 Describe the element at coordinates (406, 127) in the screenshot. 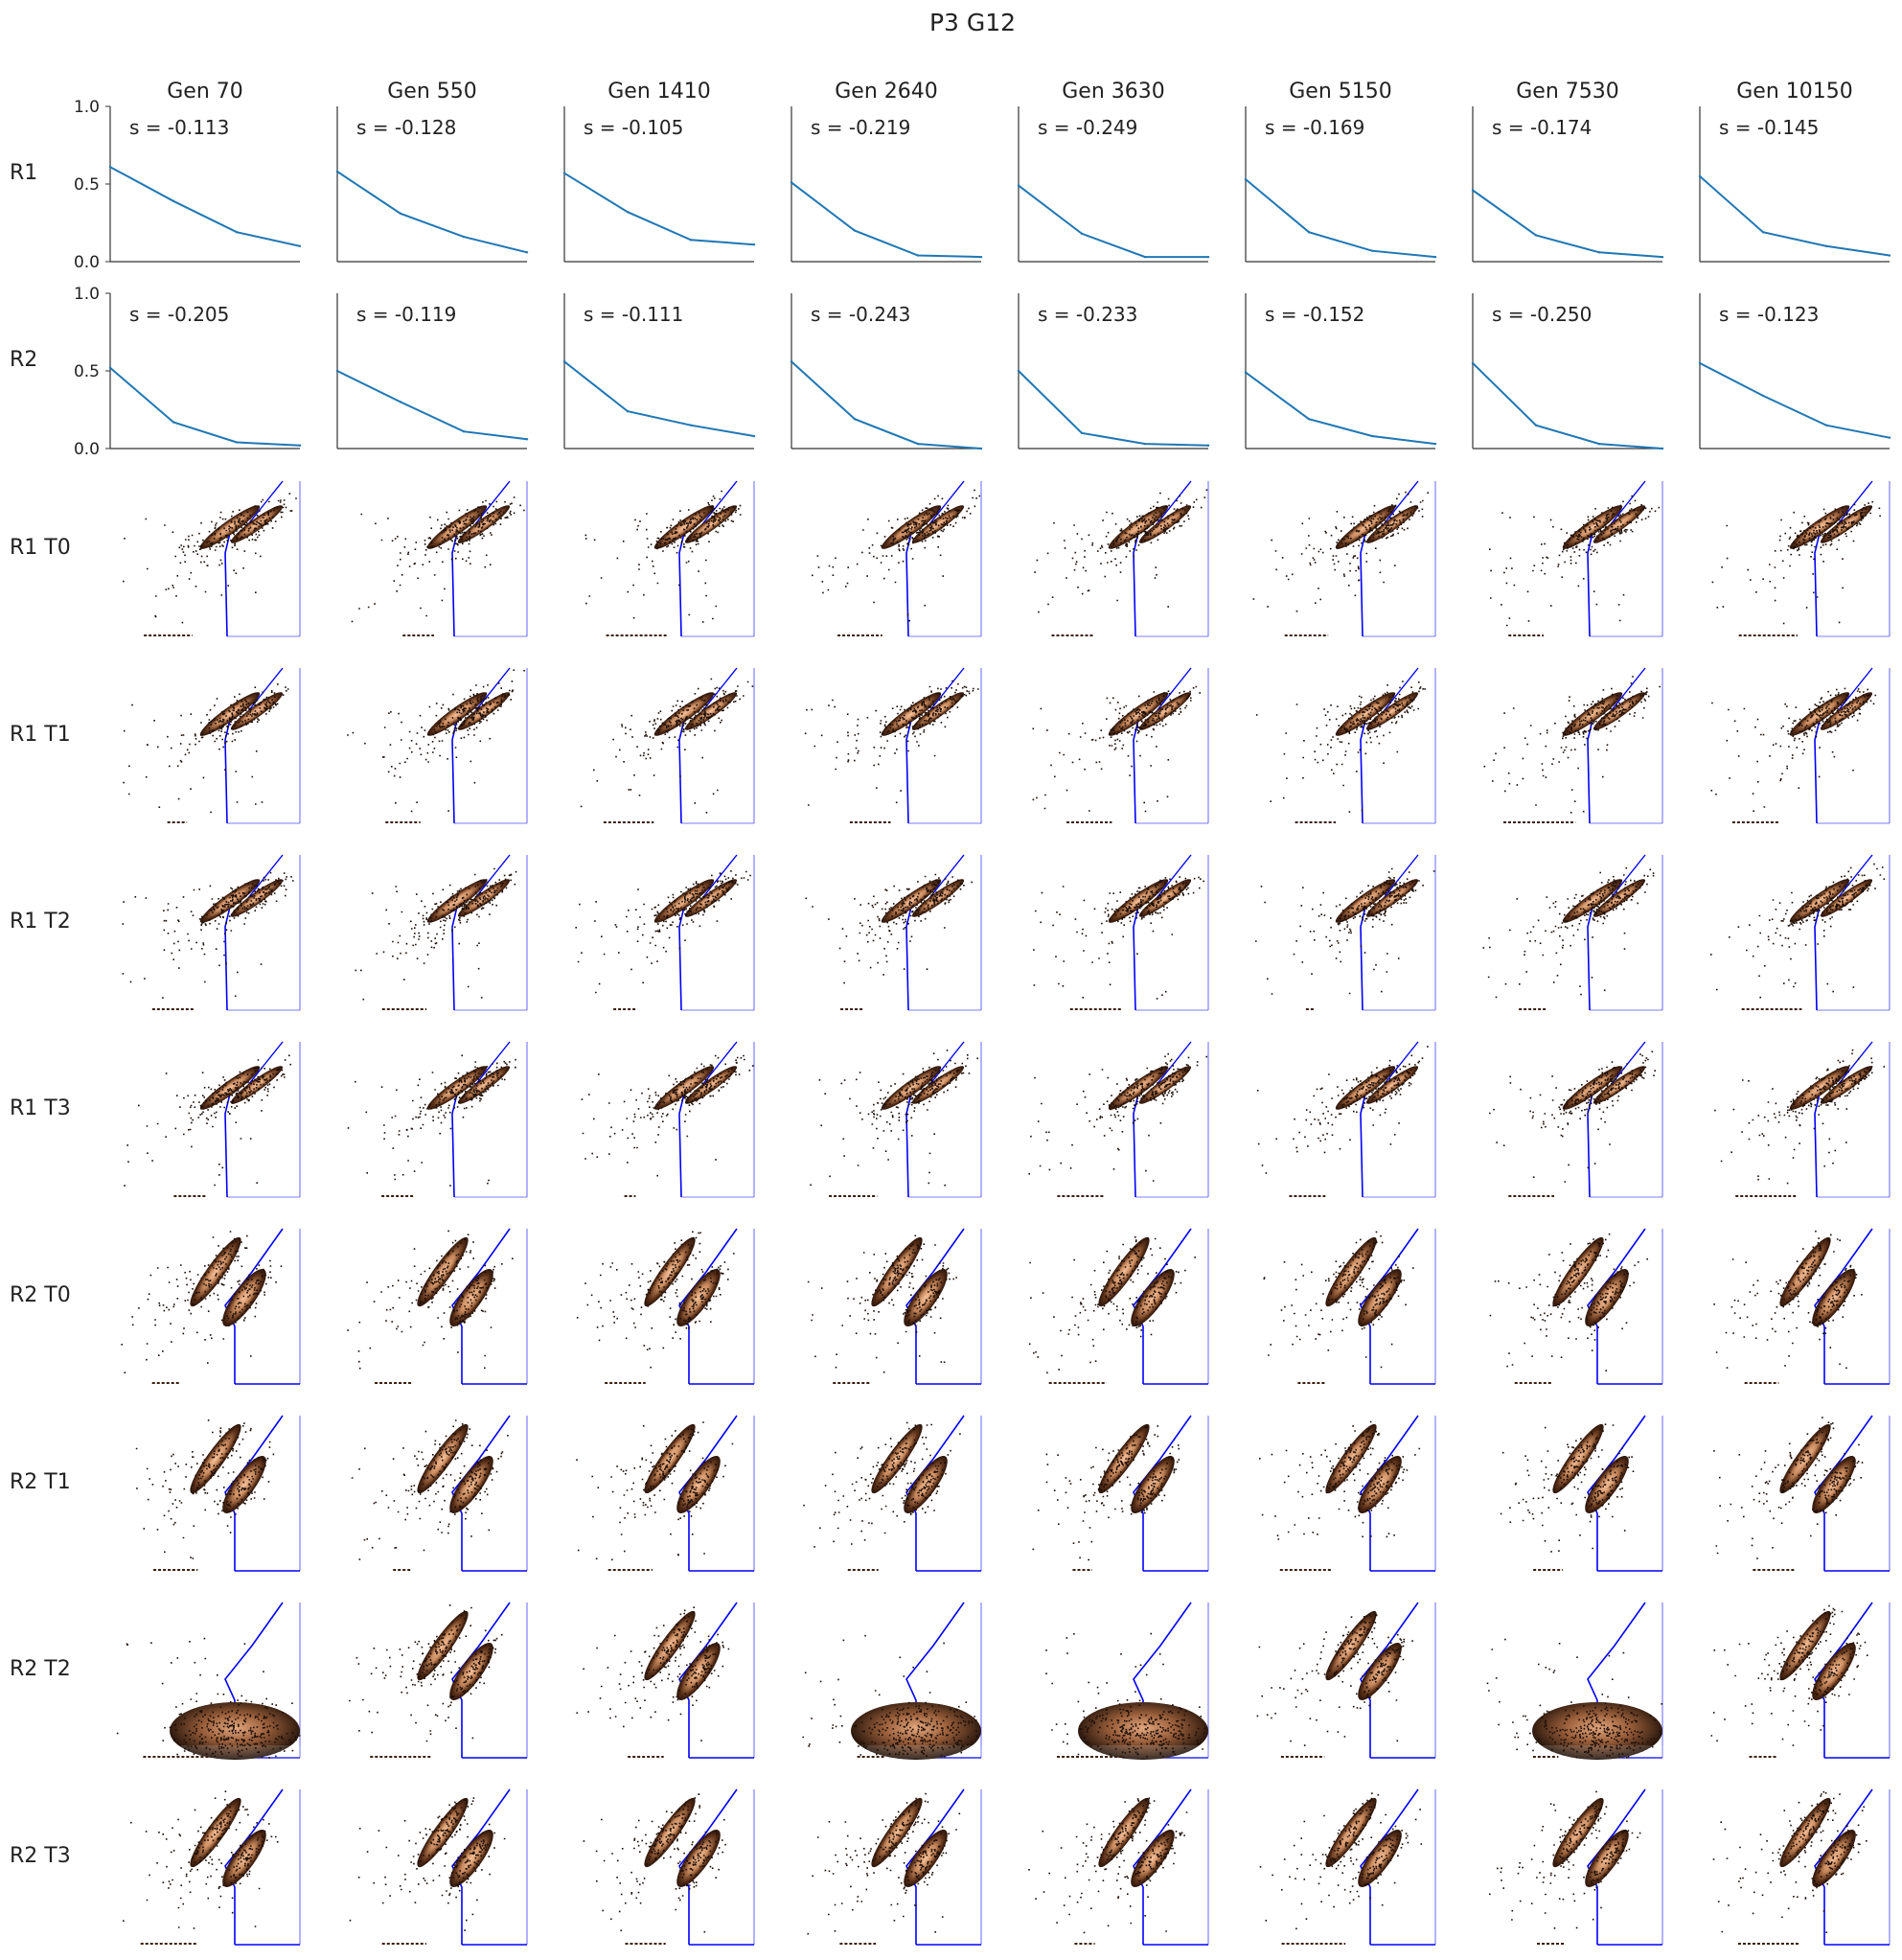

I see `slope-annotation: s = -0.128` at that location.